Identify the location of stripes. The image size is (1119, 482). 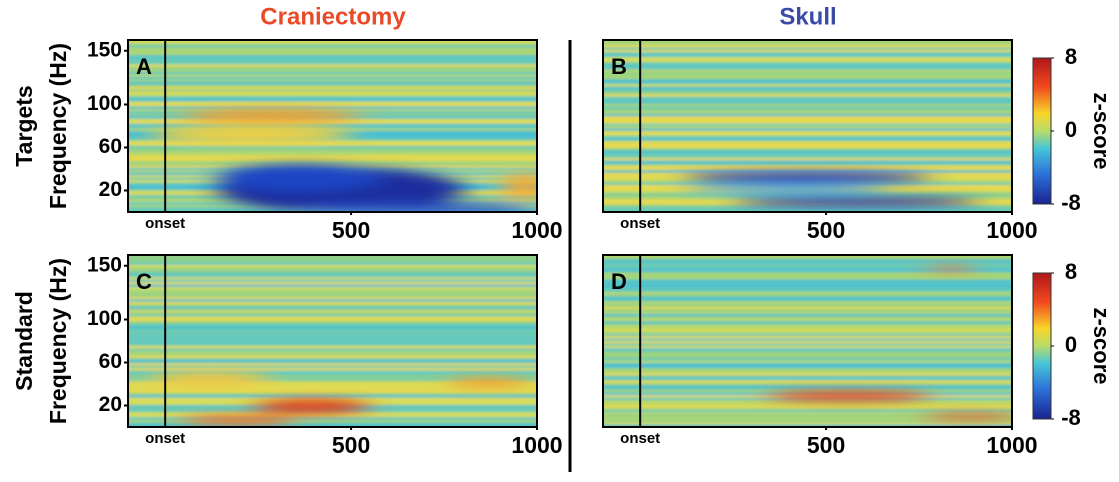
(332, 341).